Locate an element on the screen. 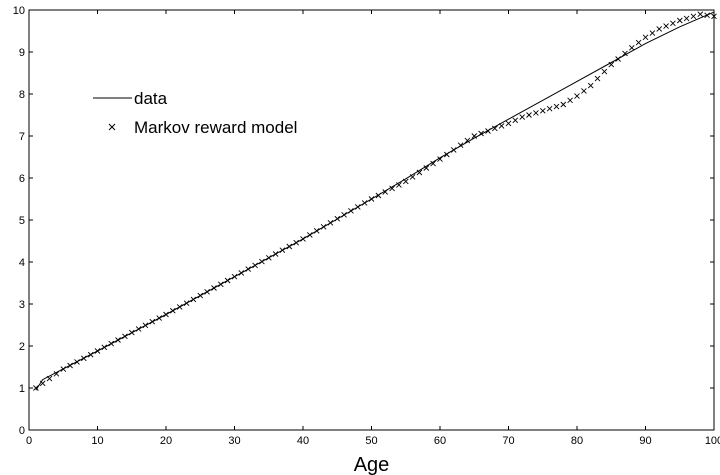 This screenshot has height=475, width=720. x-tick-label: 20 is located at coordinates (166, 441).